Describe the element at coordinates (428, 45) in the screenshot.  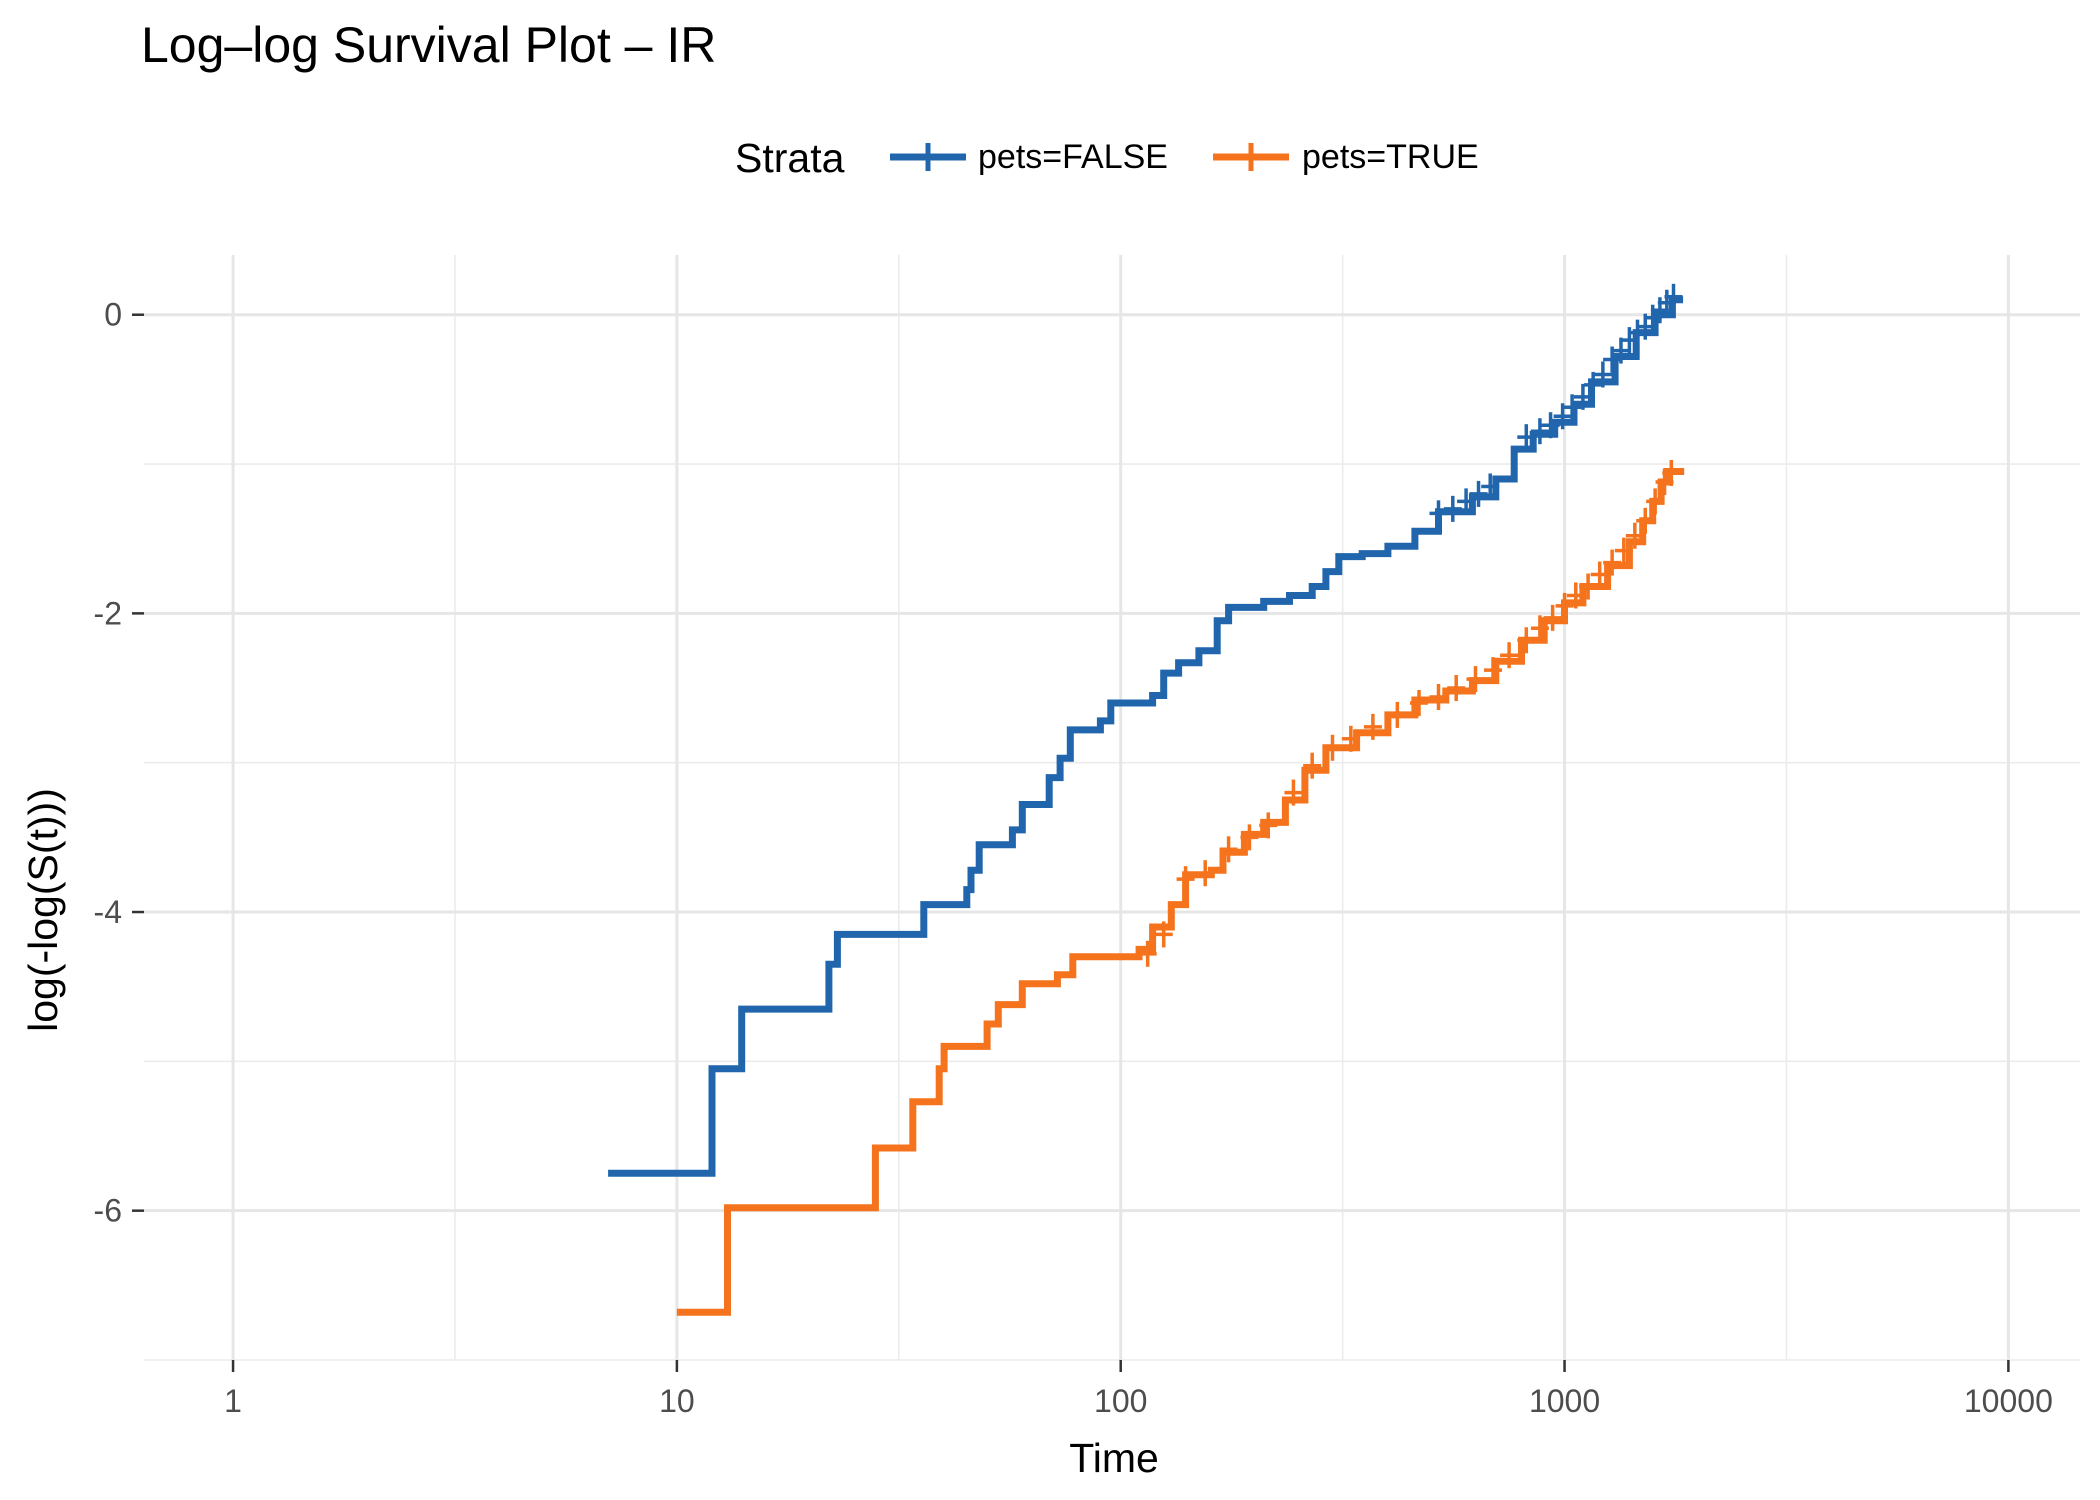
I see `chart-title: Log–log Survival Plot – IR` at that location.